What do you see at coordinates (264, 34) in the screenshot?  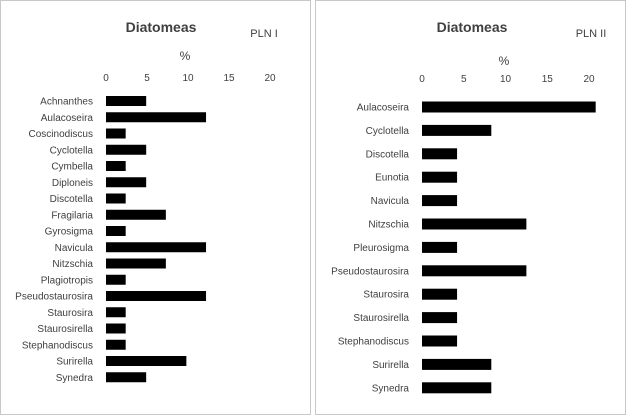 I see `panel-label: PLN I` at bounding box center [264, 34].